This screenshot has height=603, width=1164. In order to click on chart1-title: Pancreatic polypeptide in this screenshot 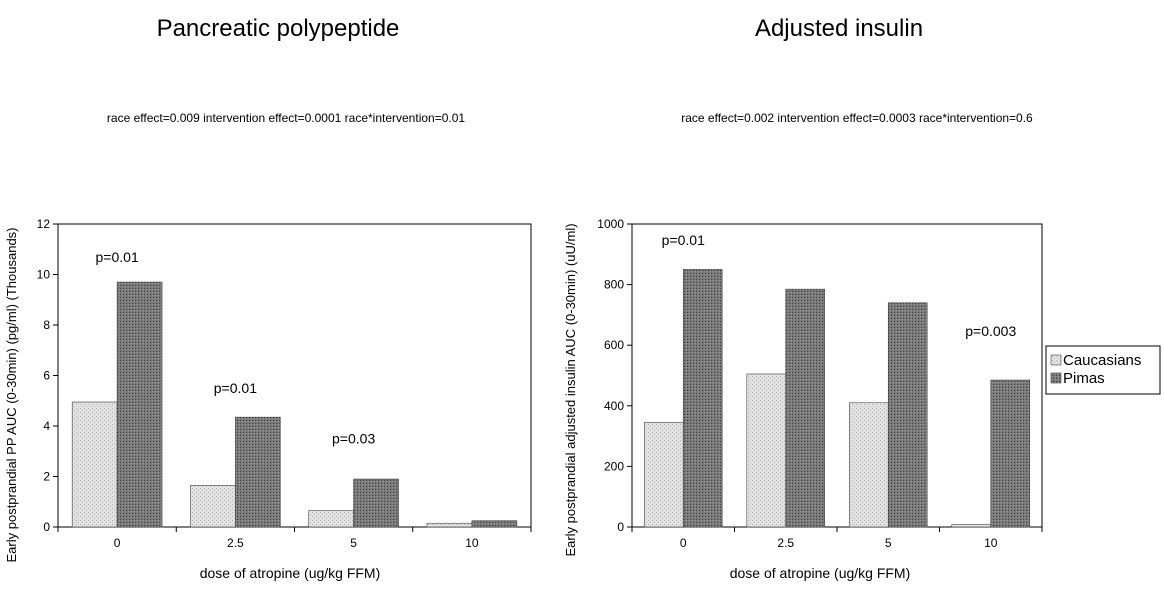, I will do `click(278, 28)`.